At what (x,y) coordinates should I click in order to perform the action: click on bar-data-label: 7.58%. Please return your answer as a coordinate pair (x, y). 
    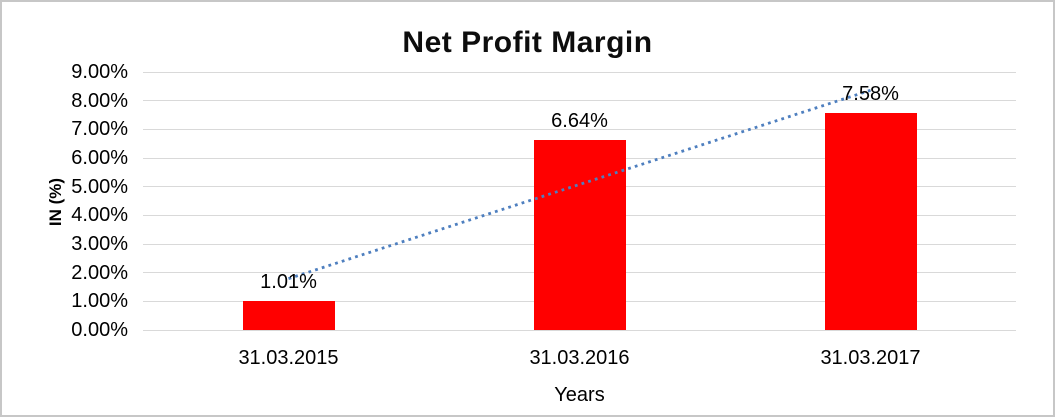
    Looking at the image, I should click on (870, 93).